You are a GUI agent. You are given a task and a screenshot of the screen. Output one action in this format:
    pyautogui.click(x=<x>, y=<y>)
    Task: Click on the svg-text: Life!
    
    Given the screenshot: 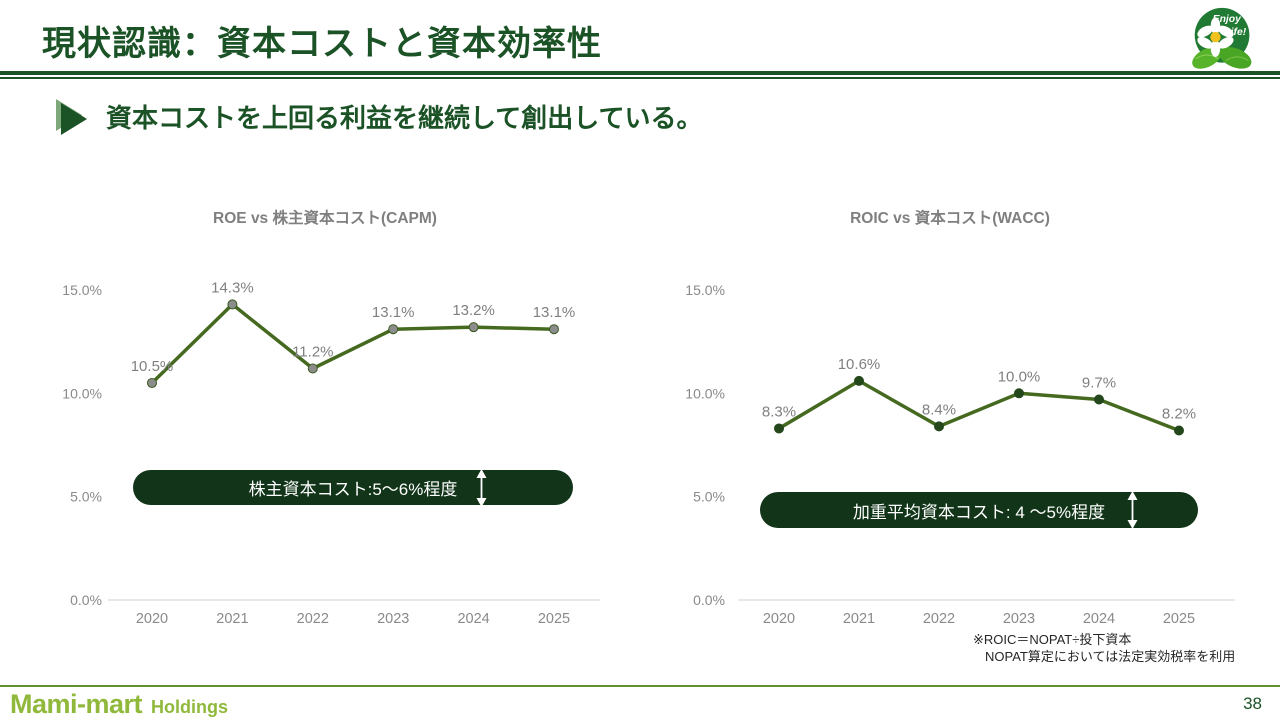 What is the action you would take?
    pyautogui.click(x=1235, y=32)
    